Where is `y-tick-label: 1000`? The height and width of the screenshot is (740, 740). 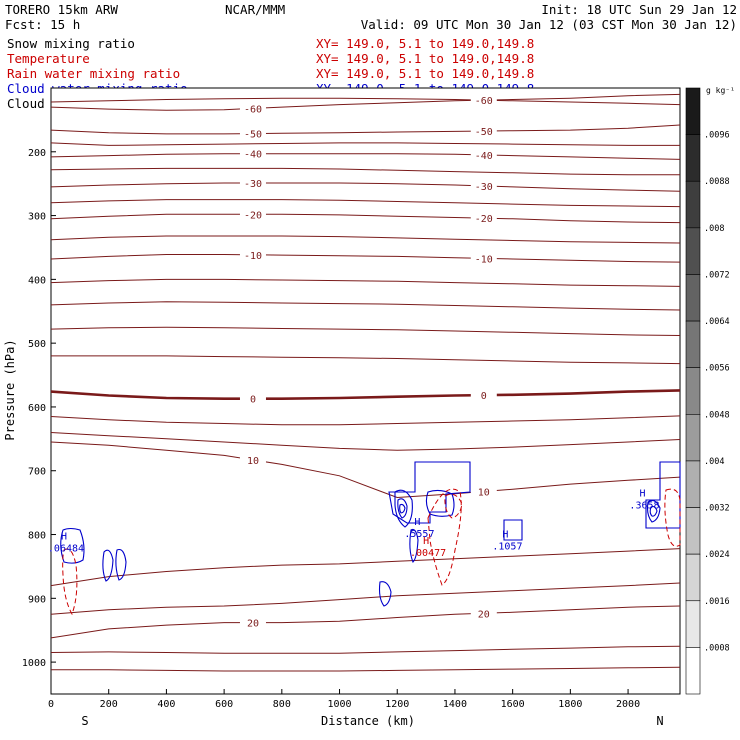
y-tick-label: 1000 is located at coordinates (34, 663).